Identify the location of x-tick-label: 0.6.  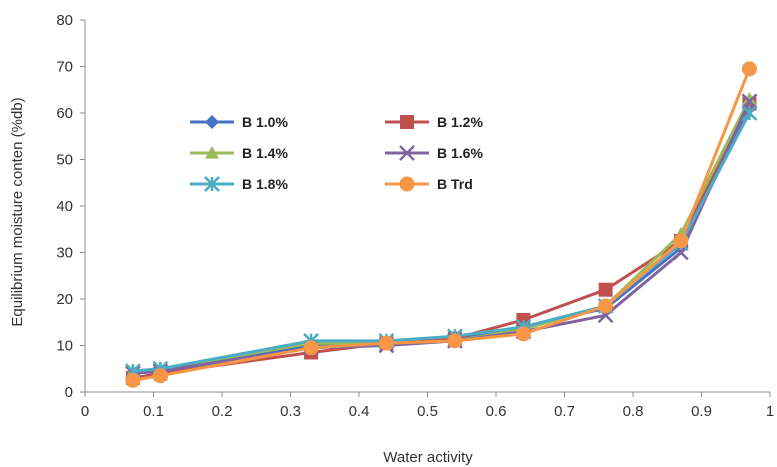
(496, 411).